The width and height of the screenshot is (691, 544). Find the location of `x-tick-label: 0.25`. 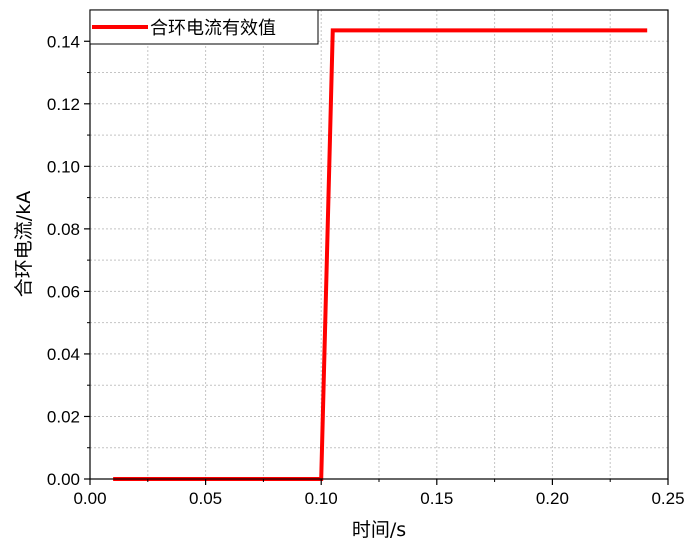

x-tick-label: 0.25 is located at coordinates (667, 498).